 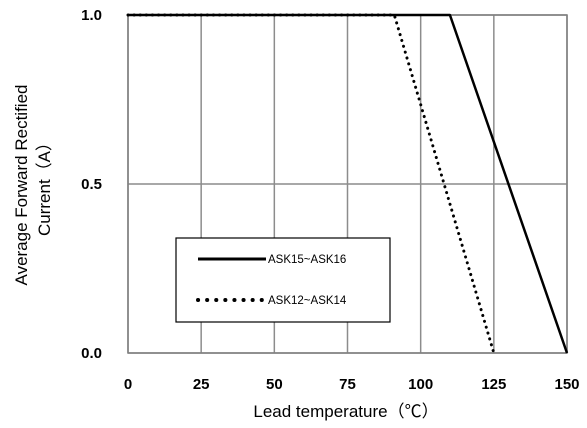 What do you see at coordinates (566, 384) in the screenshot?
I see `x-tick-label: 150` at bounding box center [566, 384].